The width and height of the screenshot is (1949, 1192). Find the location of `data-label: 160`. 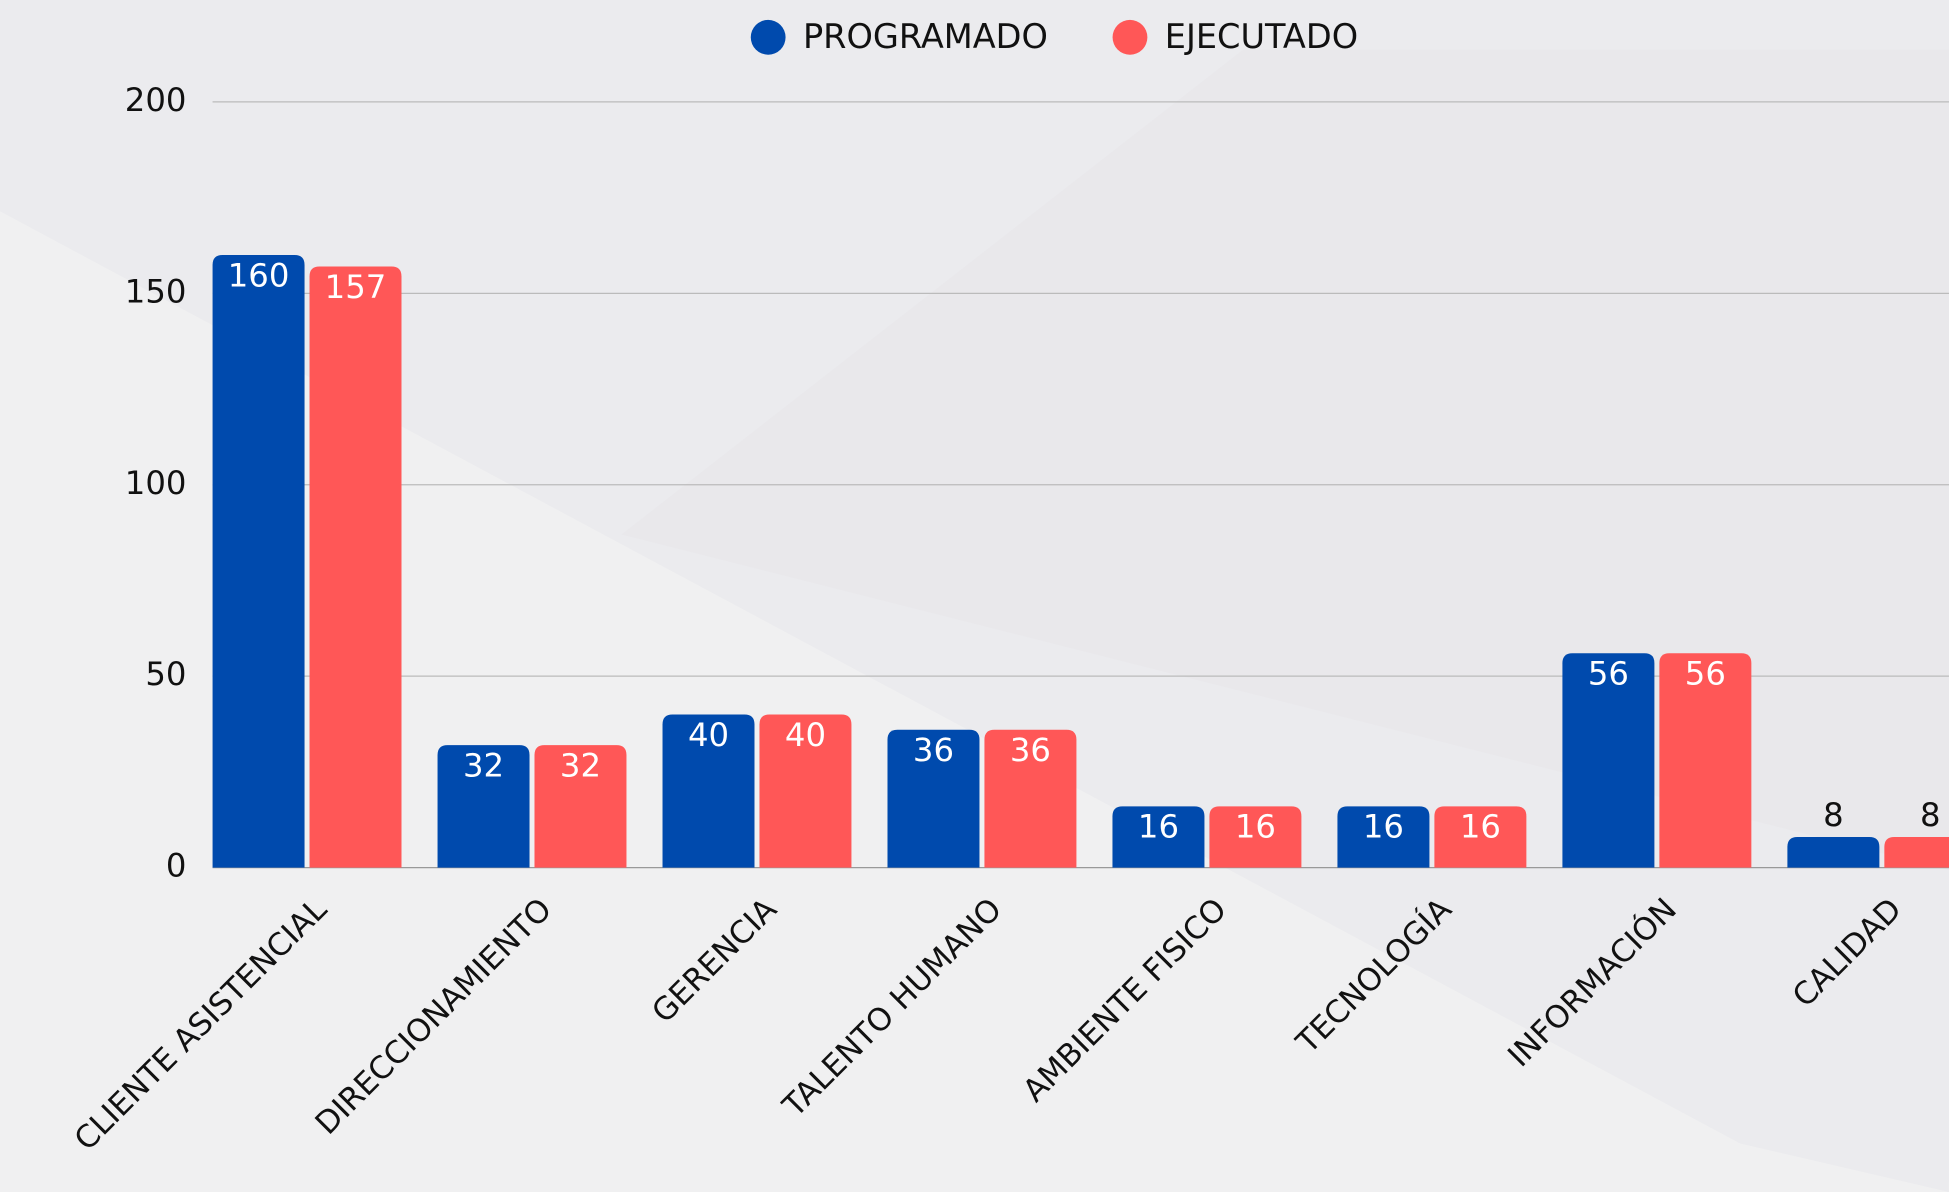

data-label: 160 is located at coordinates (259, 275).